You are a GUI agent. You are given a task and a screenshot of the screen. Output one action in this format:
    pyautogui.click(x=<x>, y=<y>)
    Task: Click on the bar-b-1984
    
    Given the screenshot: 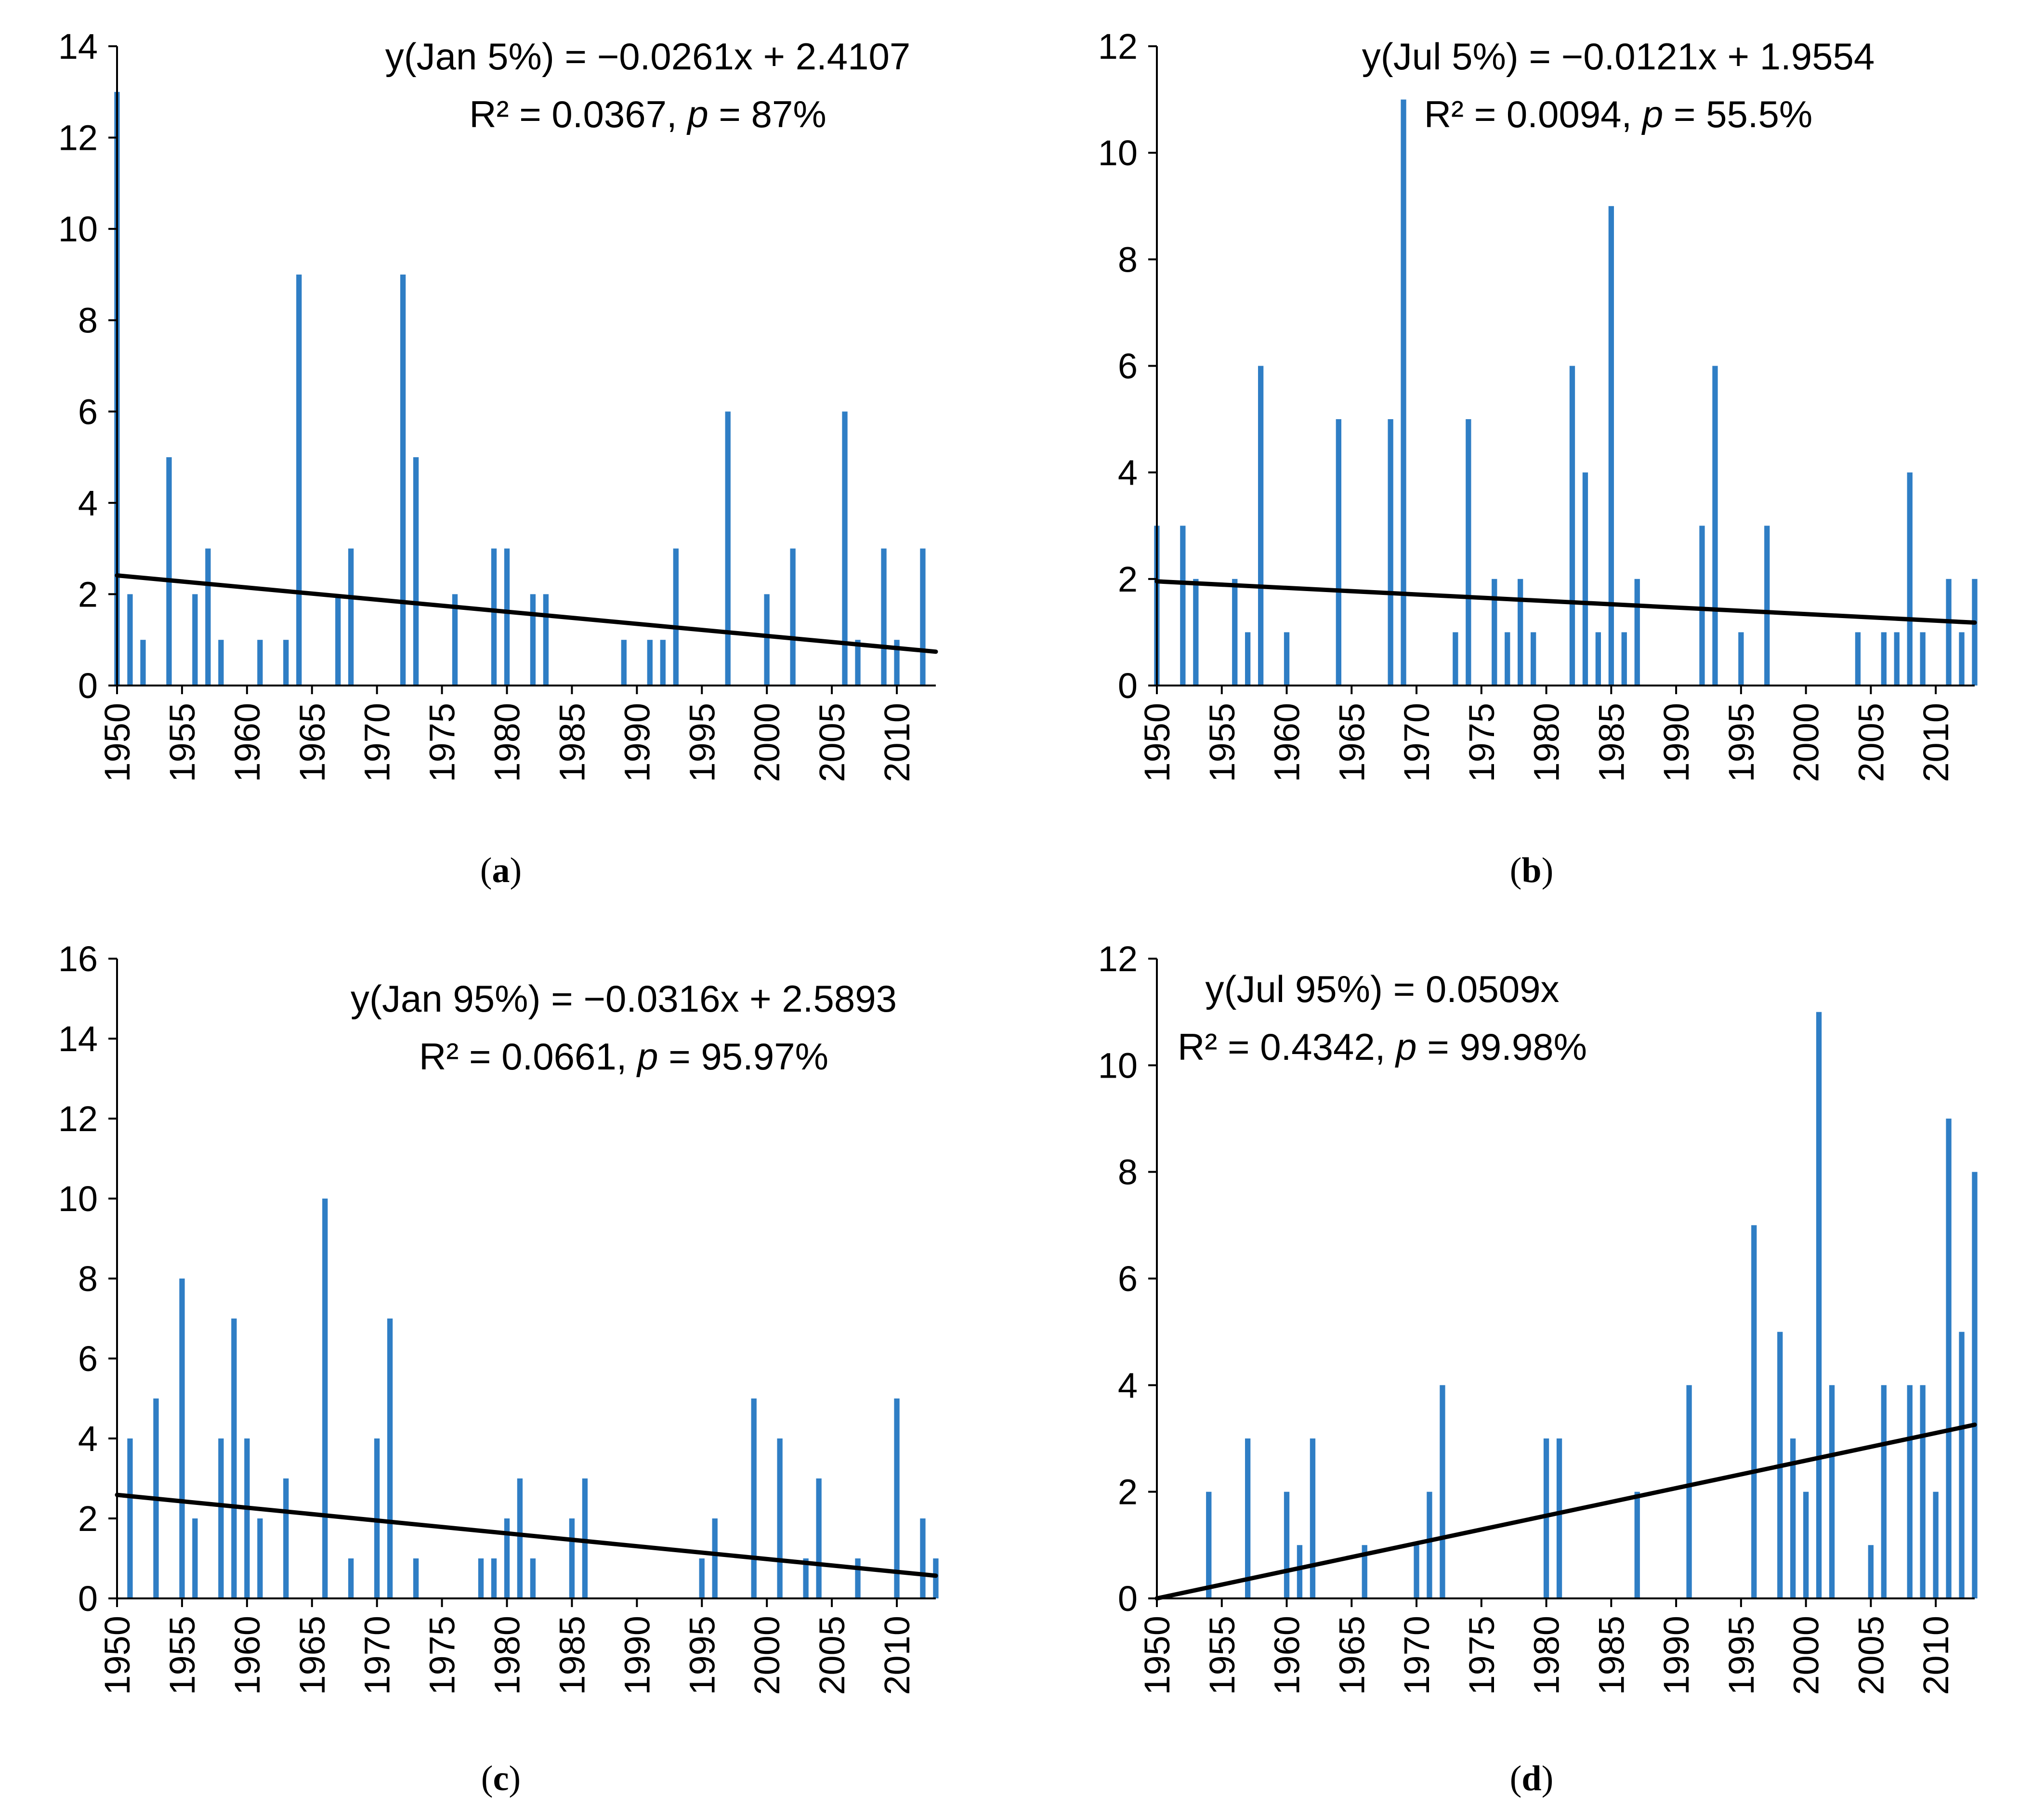 What is the action you would take?
    pyautogui.click(x=1598, y=659)
    